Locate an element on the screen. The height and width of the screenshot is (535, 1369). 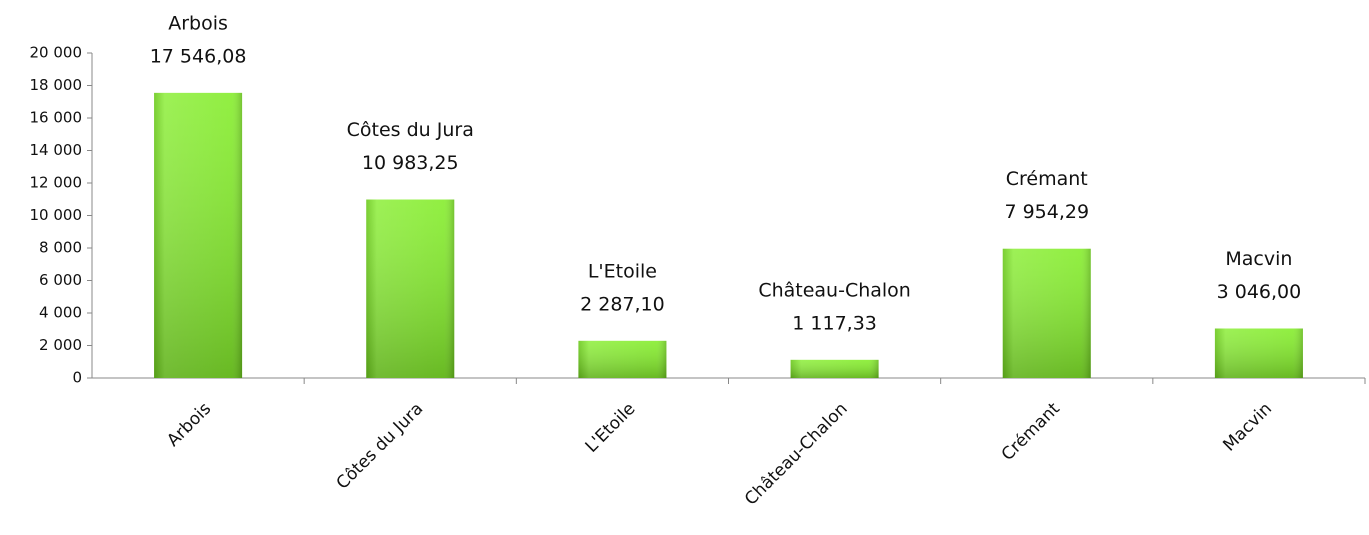
data-label-name: Arbois is located at coordinates (198, 23).